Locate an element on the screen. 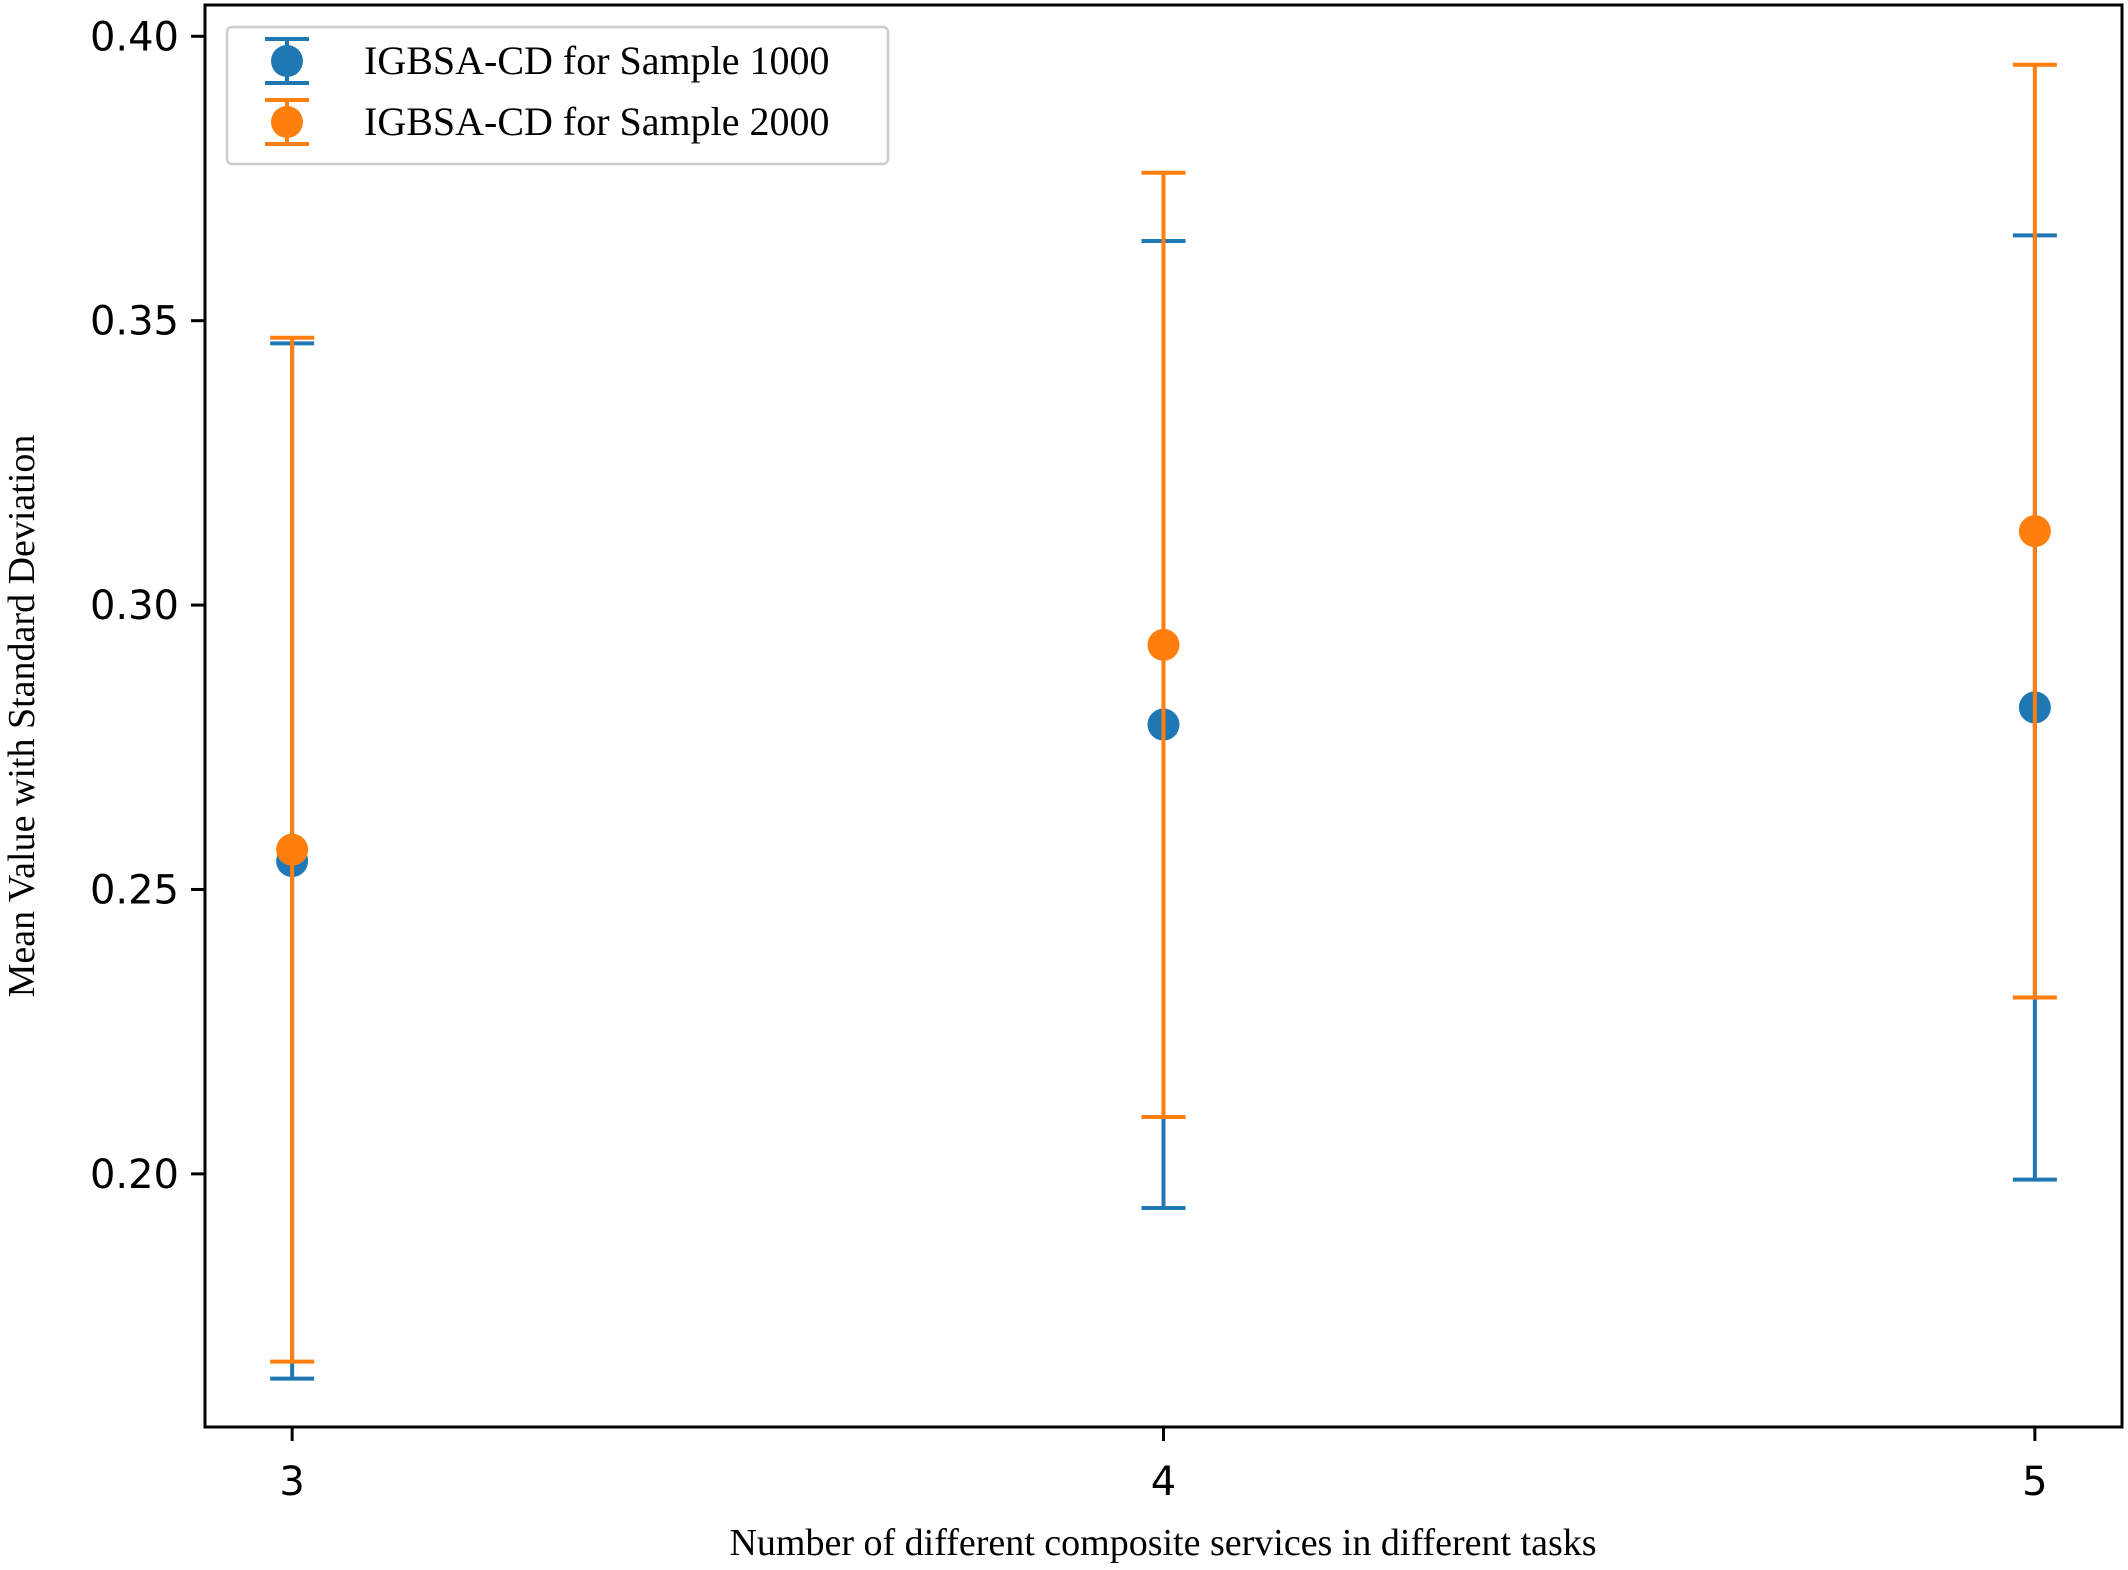 The width and height of the screenshot is (2128, 1570). y-tick-label: 0.20 is located at coordinates (134, 1175).